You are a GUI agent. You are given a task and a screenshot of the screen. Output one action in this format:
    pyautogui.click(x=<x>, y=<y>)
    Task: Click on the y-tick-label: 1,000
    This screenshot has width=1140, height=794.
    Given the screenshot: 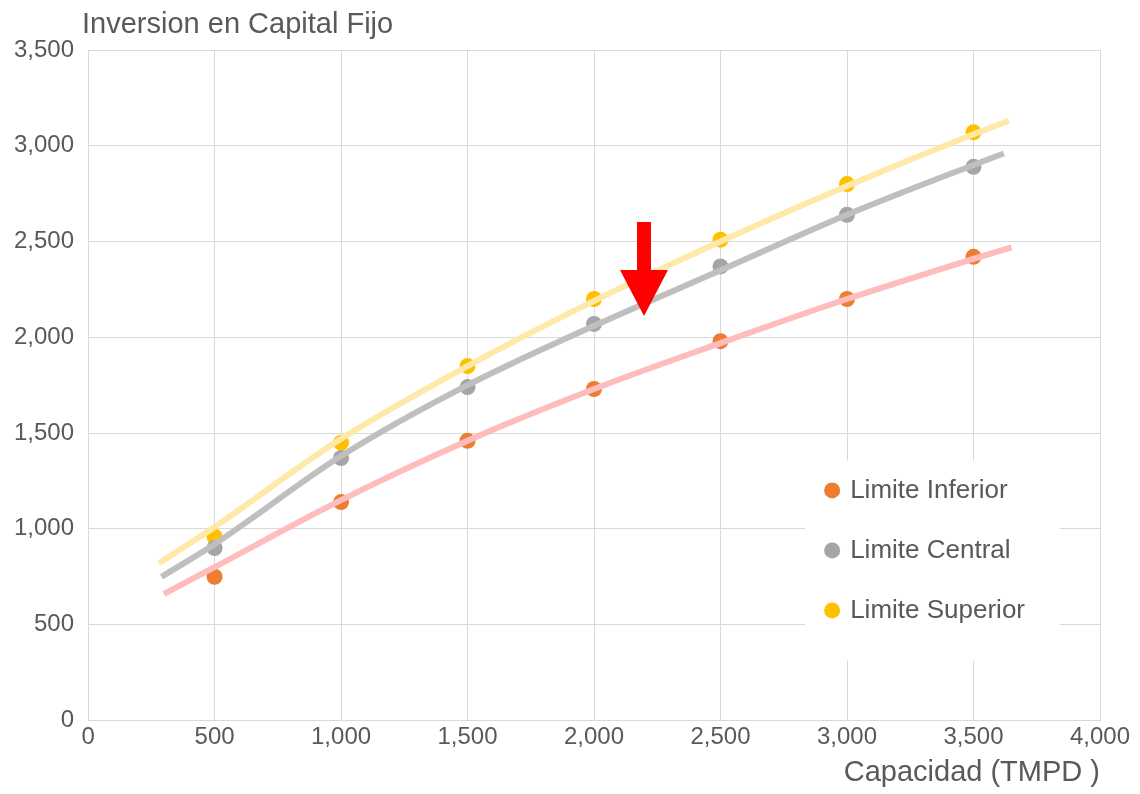 What is the action you would take?
    pyautogui.click(x=44, y=527)
    